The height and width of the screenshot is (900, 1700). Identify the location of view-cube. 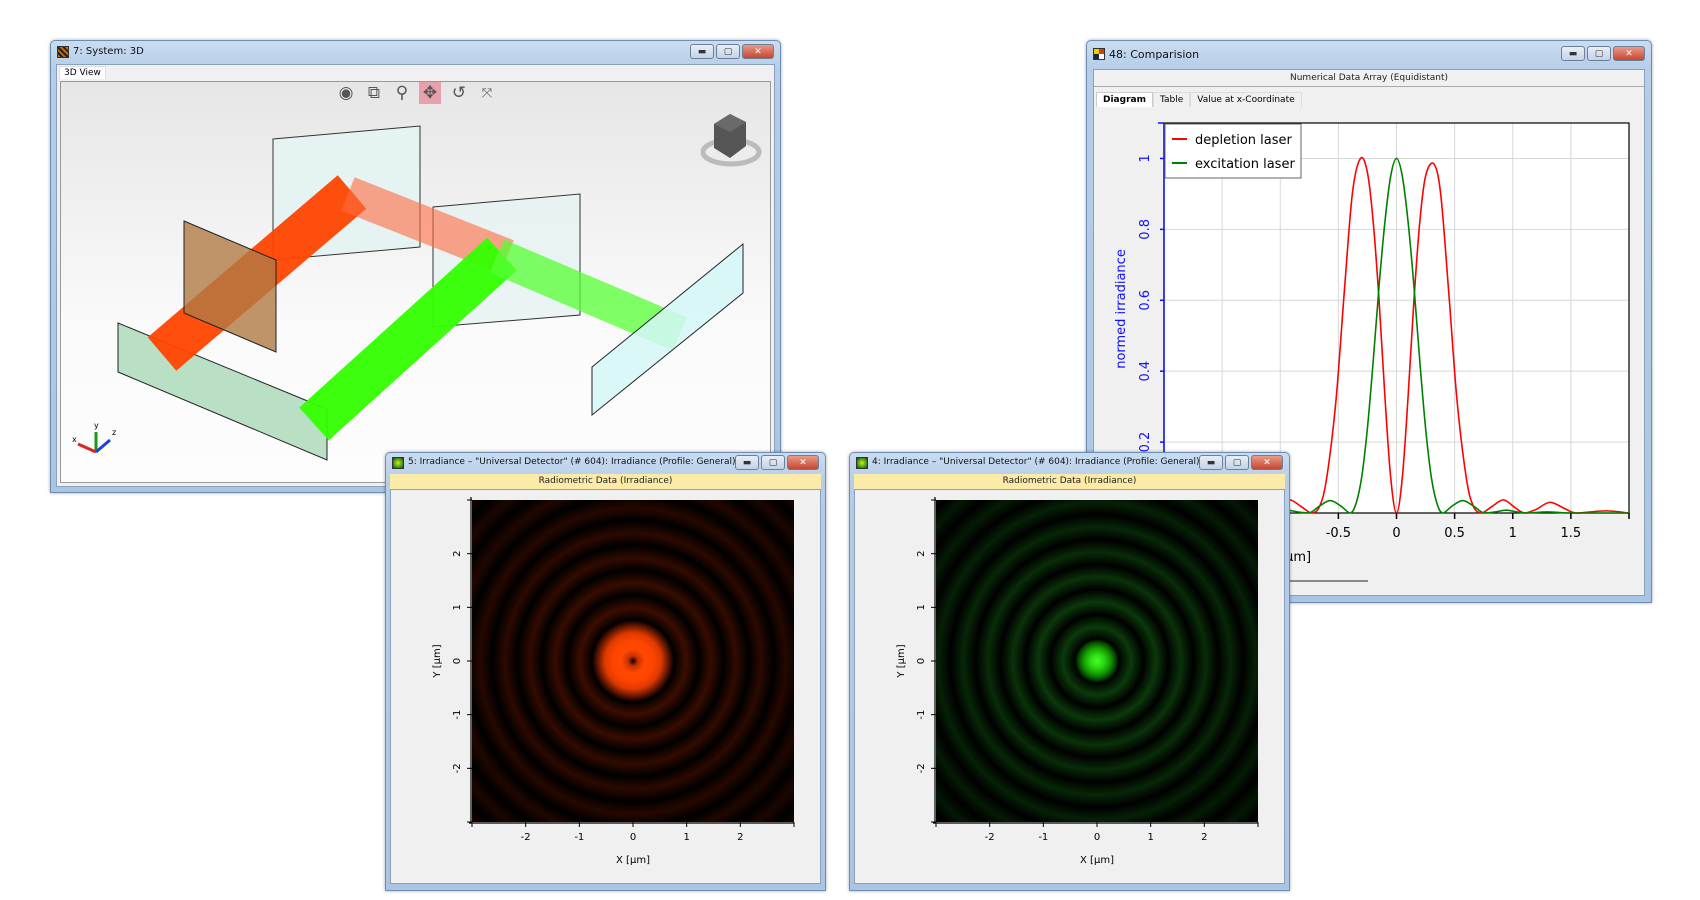
(731, 140).